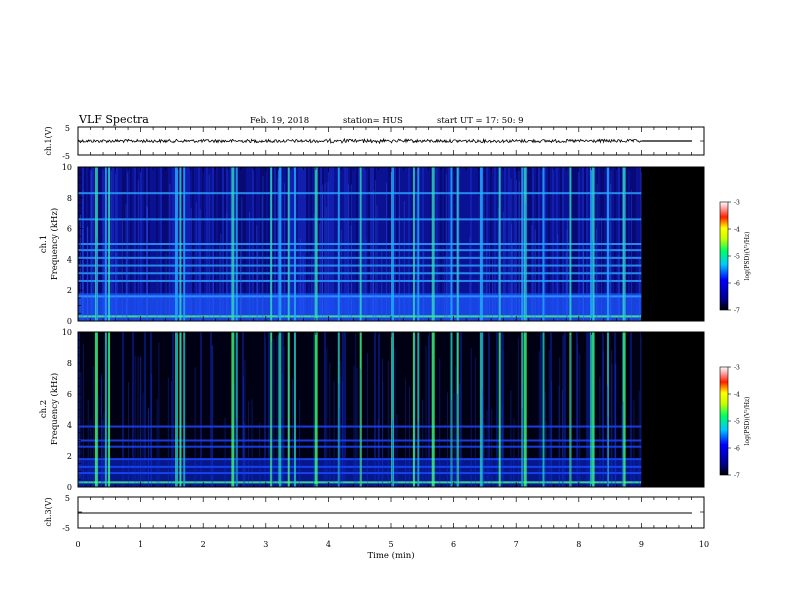 This screenshot has height=612, width=792. I want to click on x-tick-label: 10, so click(704, 544).